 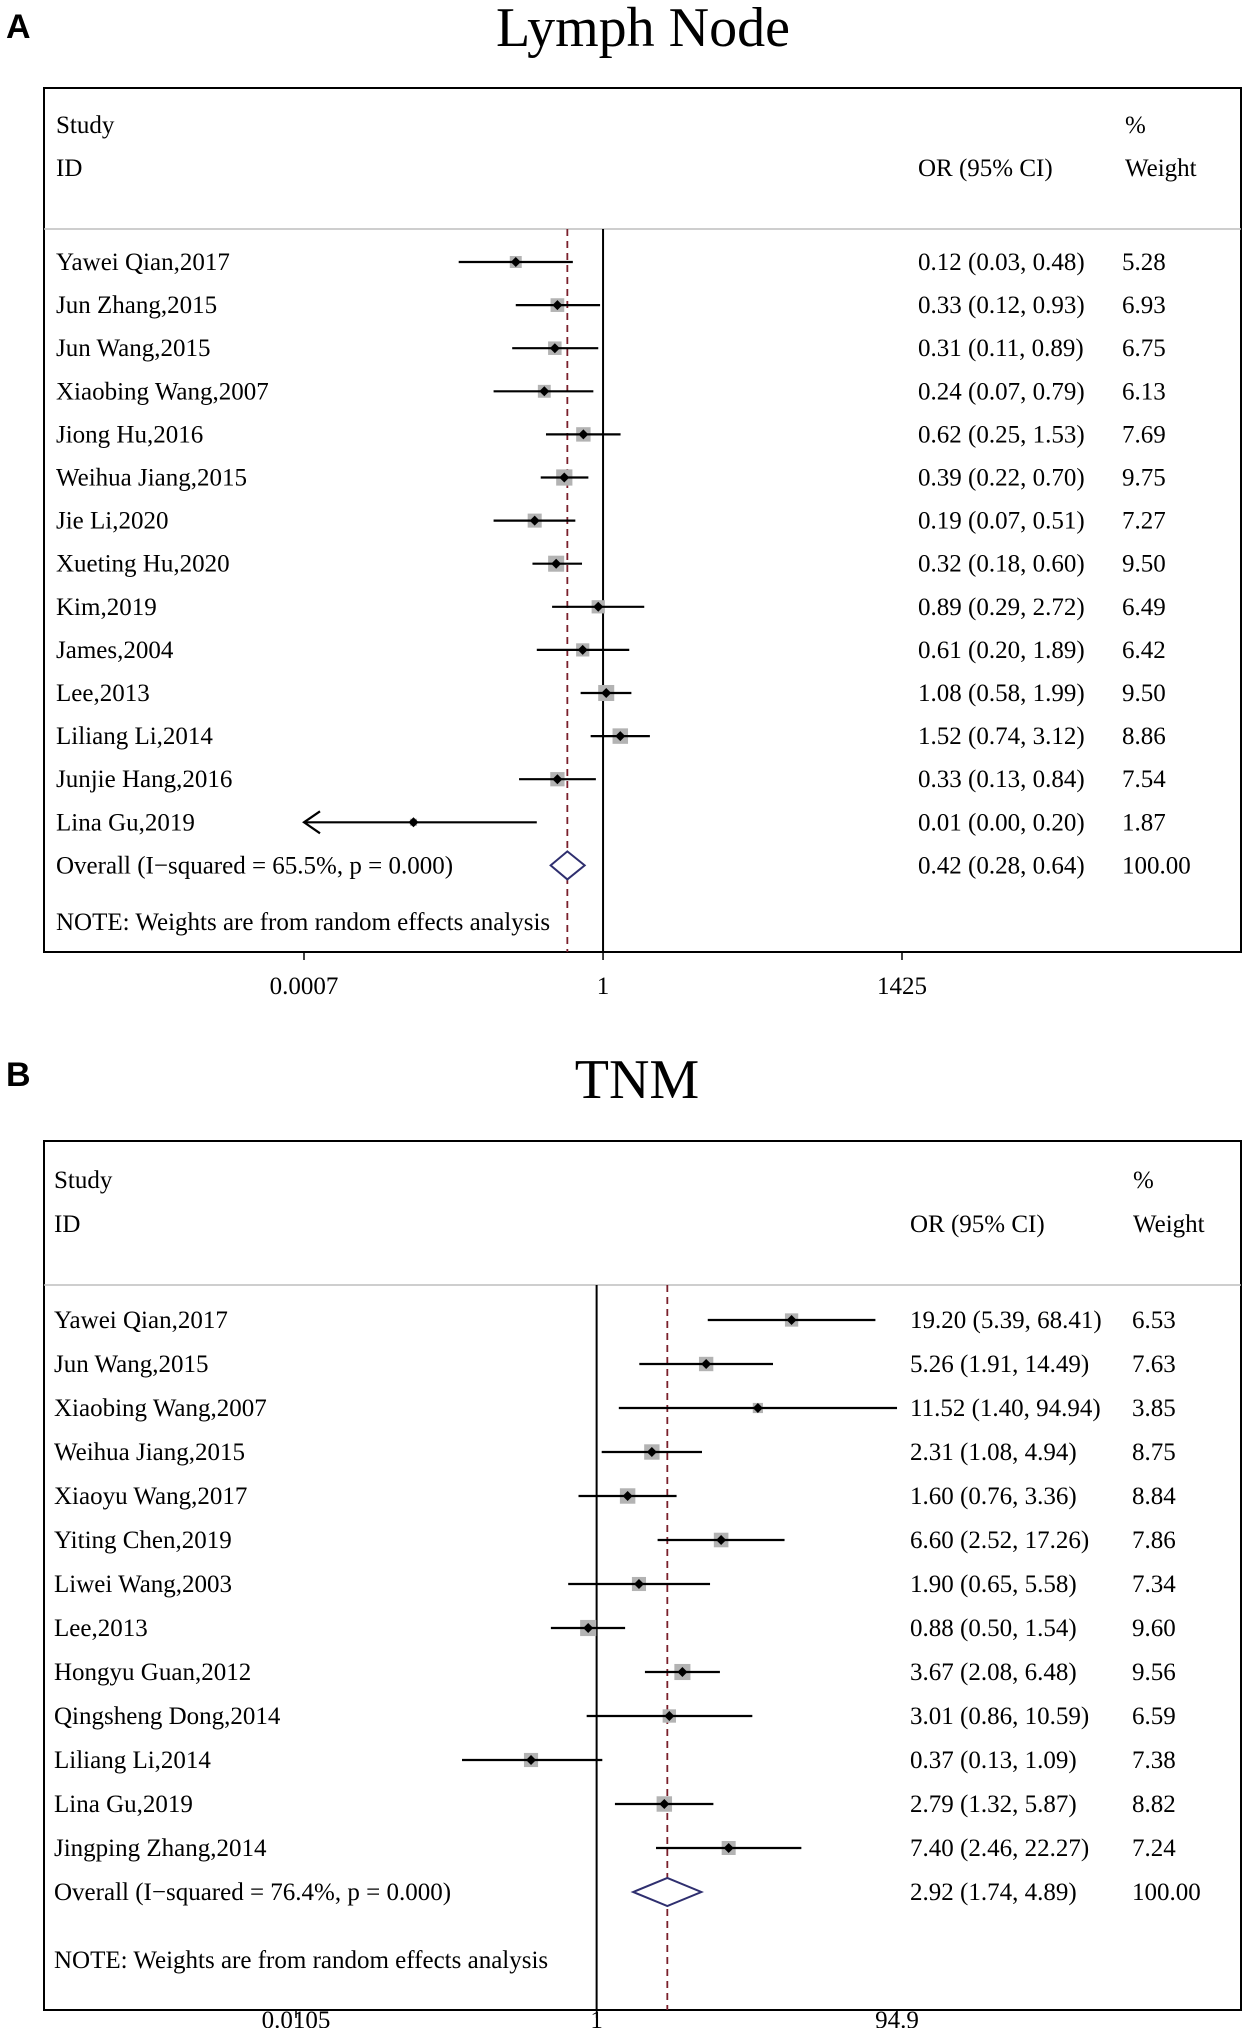 I want to click on study-id-label: Hongyu Guan,2012, so click(x=152, y=1672).